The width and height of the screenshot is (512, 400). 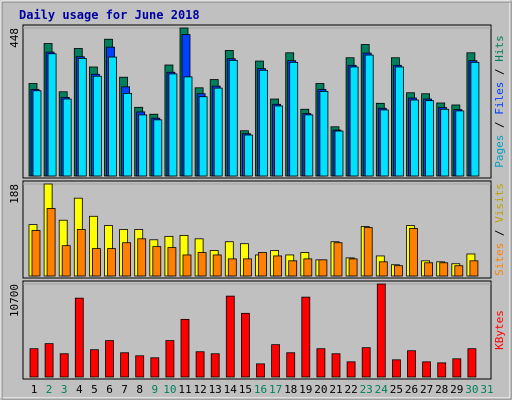 I want to click on legend-entry: KBytes, so click(x=499, y=330).